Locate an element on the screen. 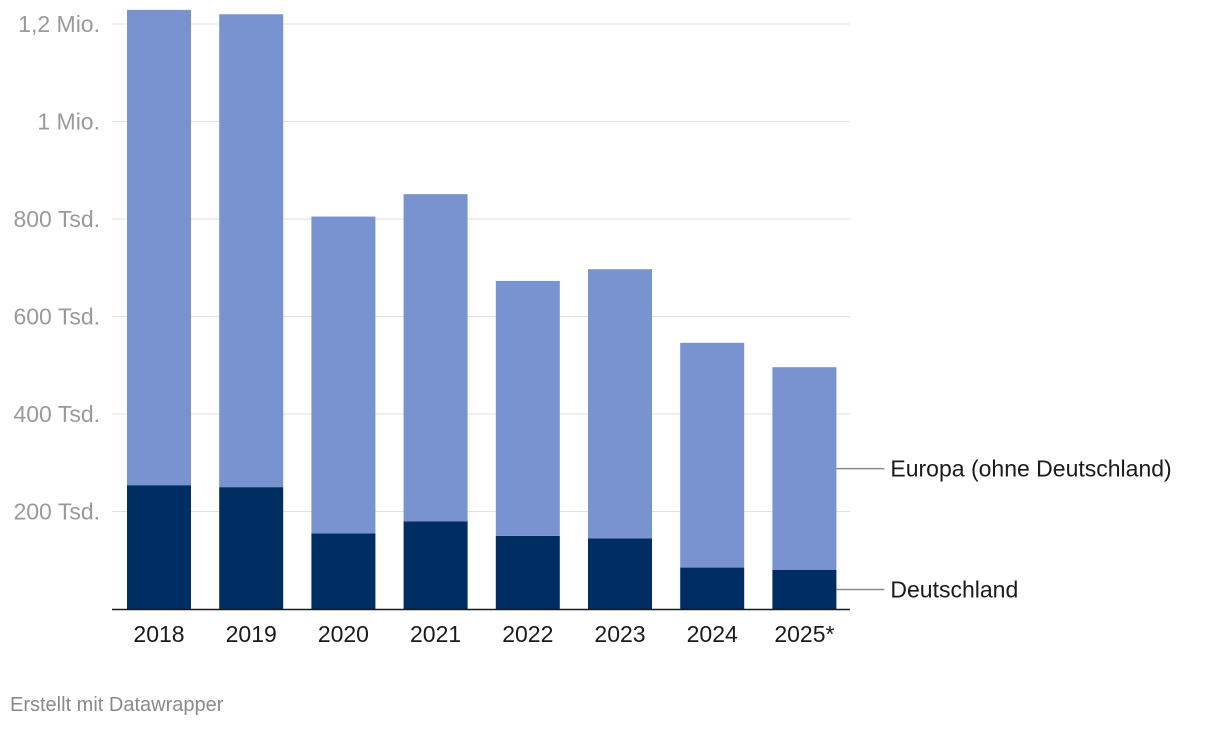 This screenshot has width=1220, height=730. x-tick-label: 2021 is located at coordinates (435, 634).